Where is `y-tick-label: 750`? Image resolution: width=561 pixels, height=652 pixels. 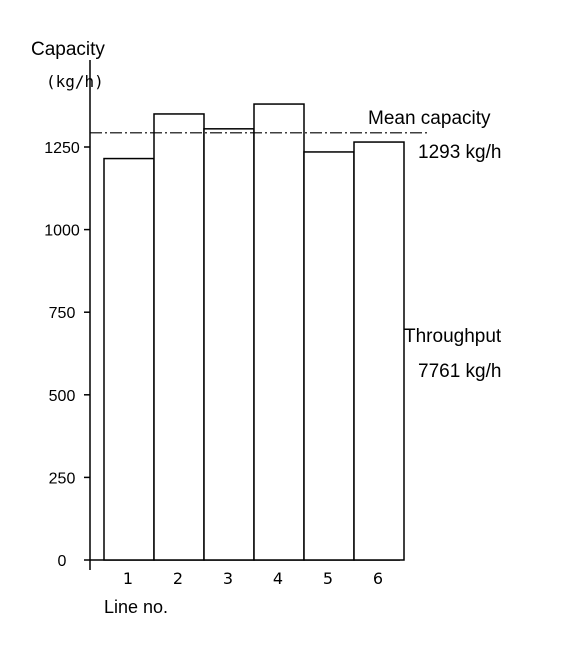
y-tick-label: 750 is located at coordinates (62, 313).